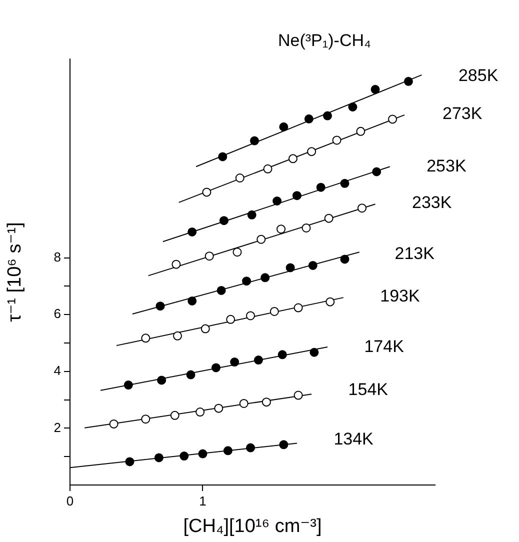 The image size is (519, 542). What do you see at coordinates (432, 202) in the screenshot?
I see `text: 233K` at bounding box center [432, 202].